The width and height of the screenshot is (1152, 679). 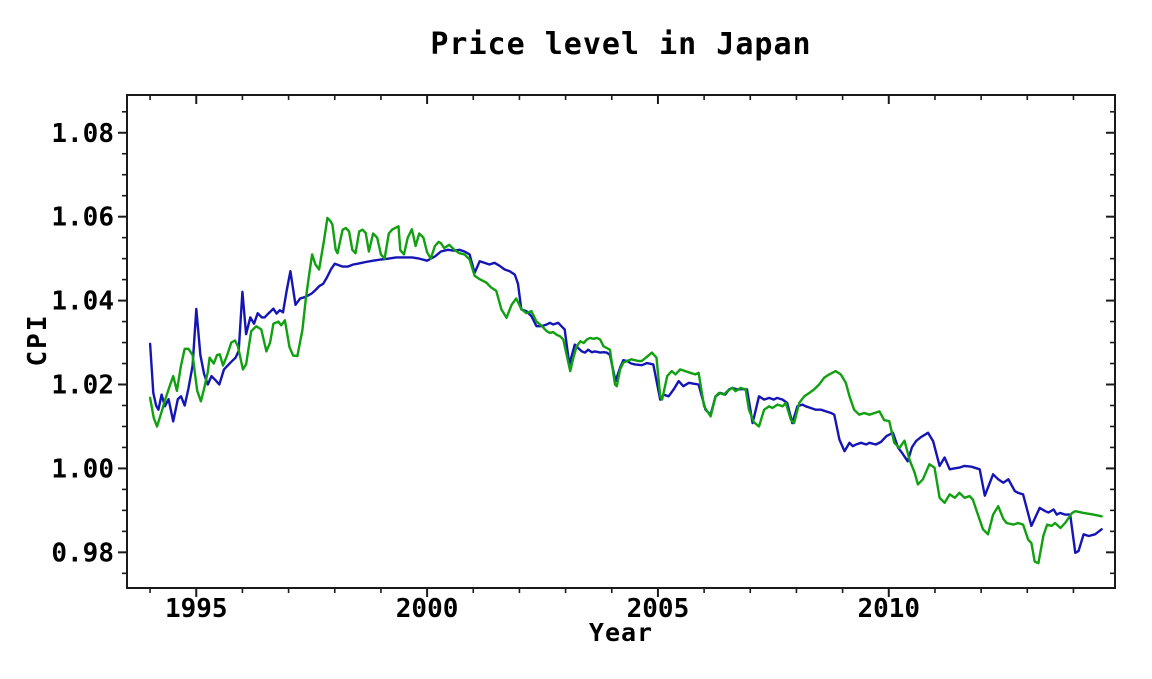 What do you see at coordinates (82, 386) in the screenshot?
I see `y-tick-label: 1.02` at bounding box center [82, 386].